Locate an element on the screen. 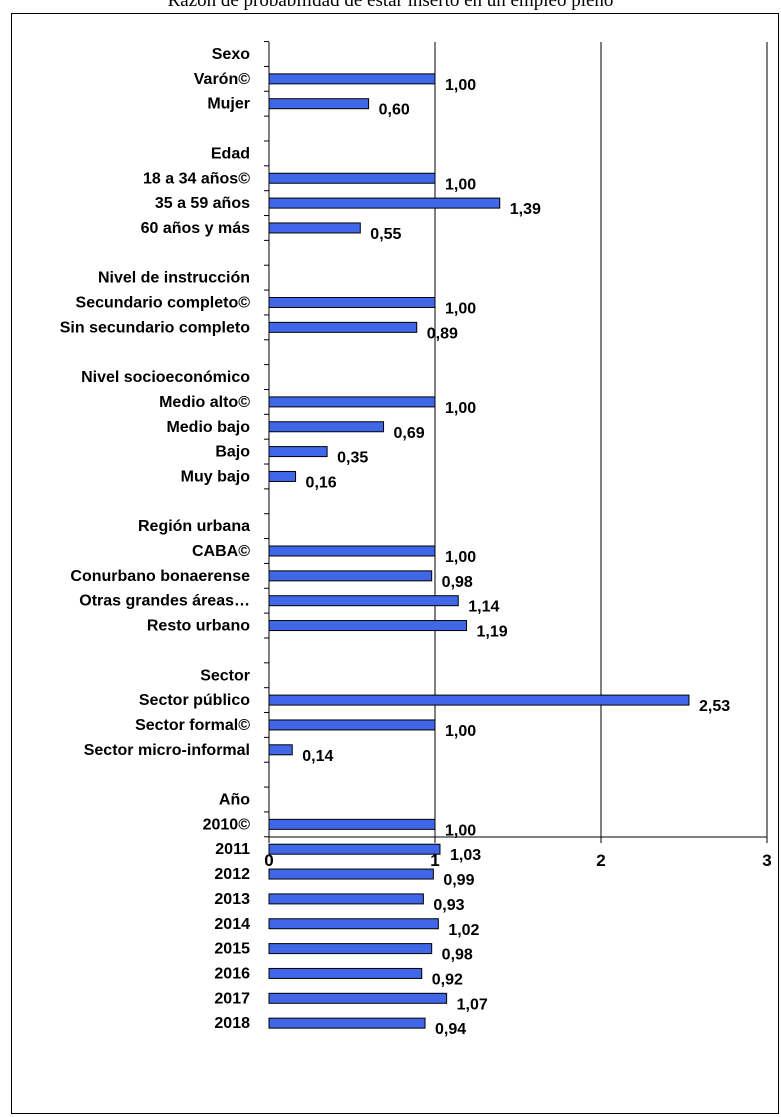  value-label: 0,89 is located at coordinates (442, 333).